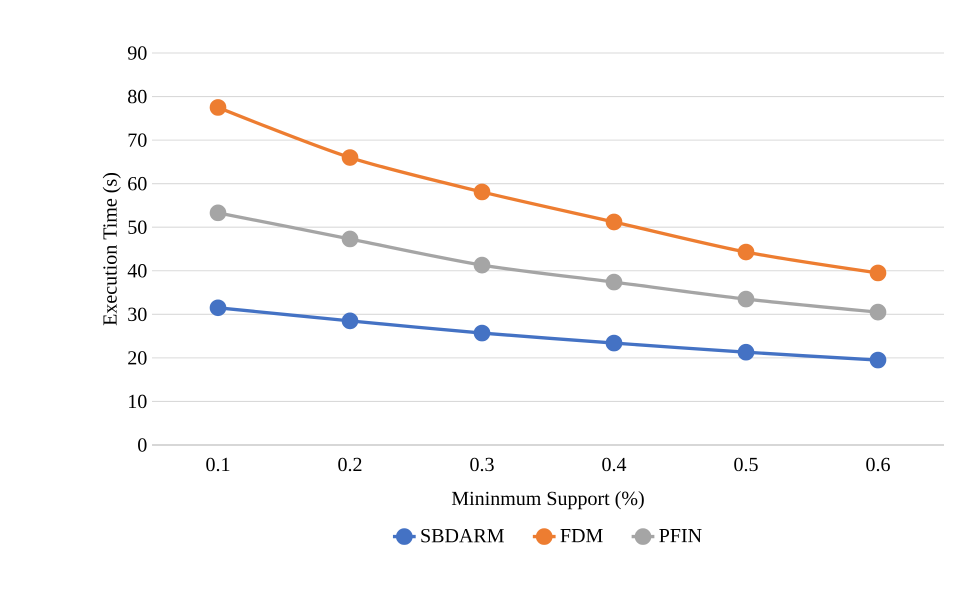 Image resolution: width=970 pixels, height=606 pixels. Describe the element at coordinates (137, 315) in the screenshot. I see `y-tick-label: 30` at that location.